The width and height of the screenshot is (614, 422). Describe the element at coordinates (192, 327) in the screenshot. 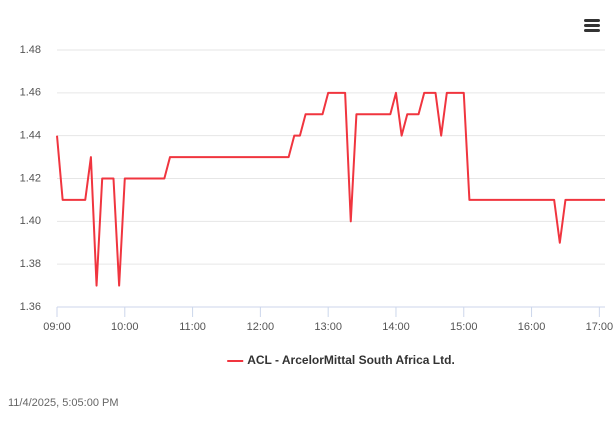

I see `x-tick-label: 11:00` at that location.